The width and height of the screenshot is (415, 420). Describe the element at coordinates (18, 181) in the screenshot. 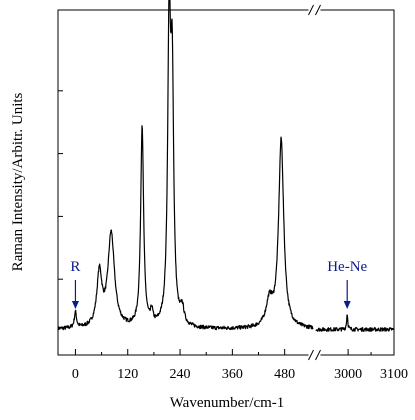

I see `y-axis-title: Raman Intensity/Arbitr. Units` at that location.